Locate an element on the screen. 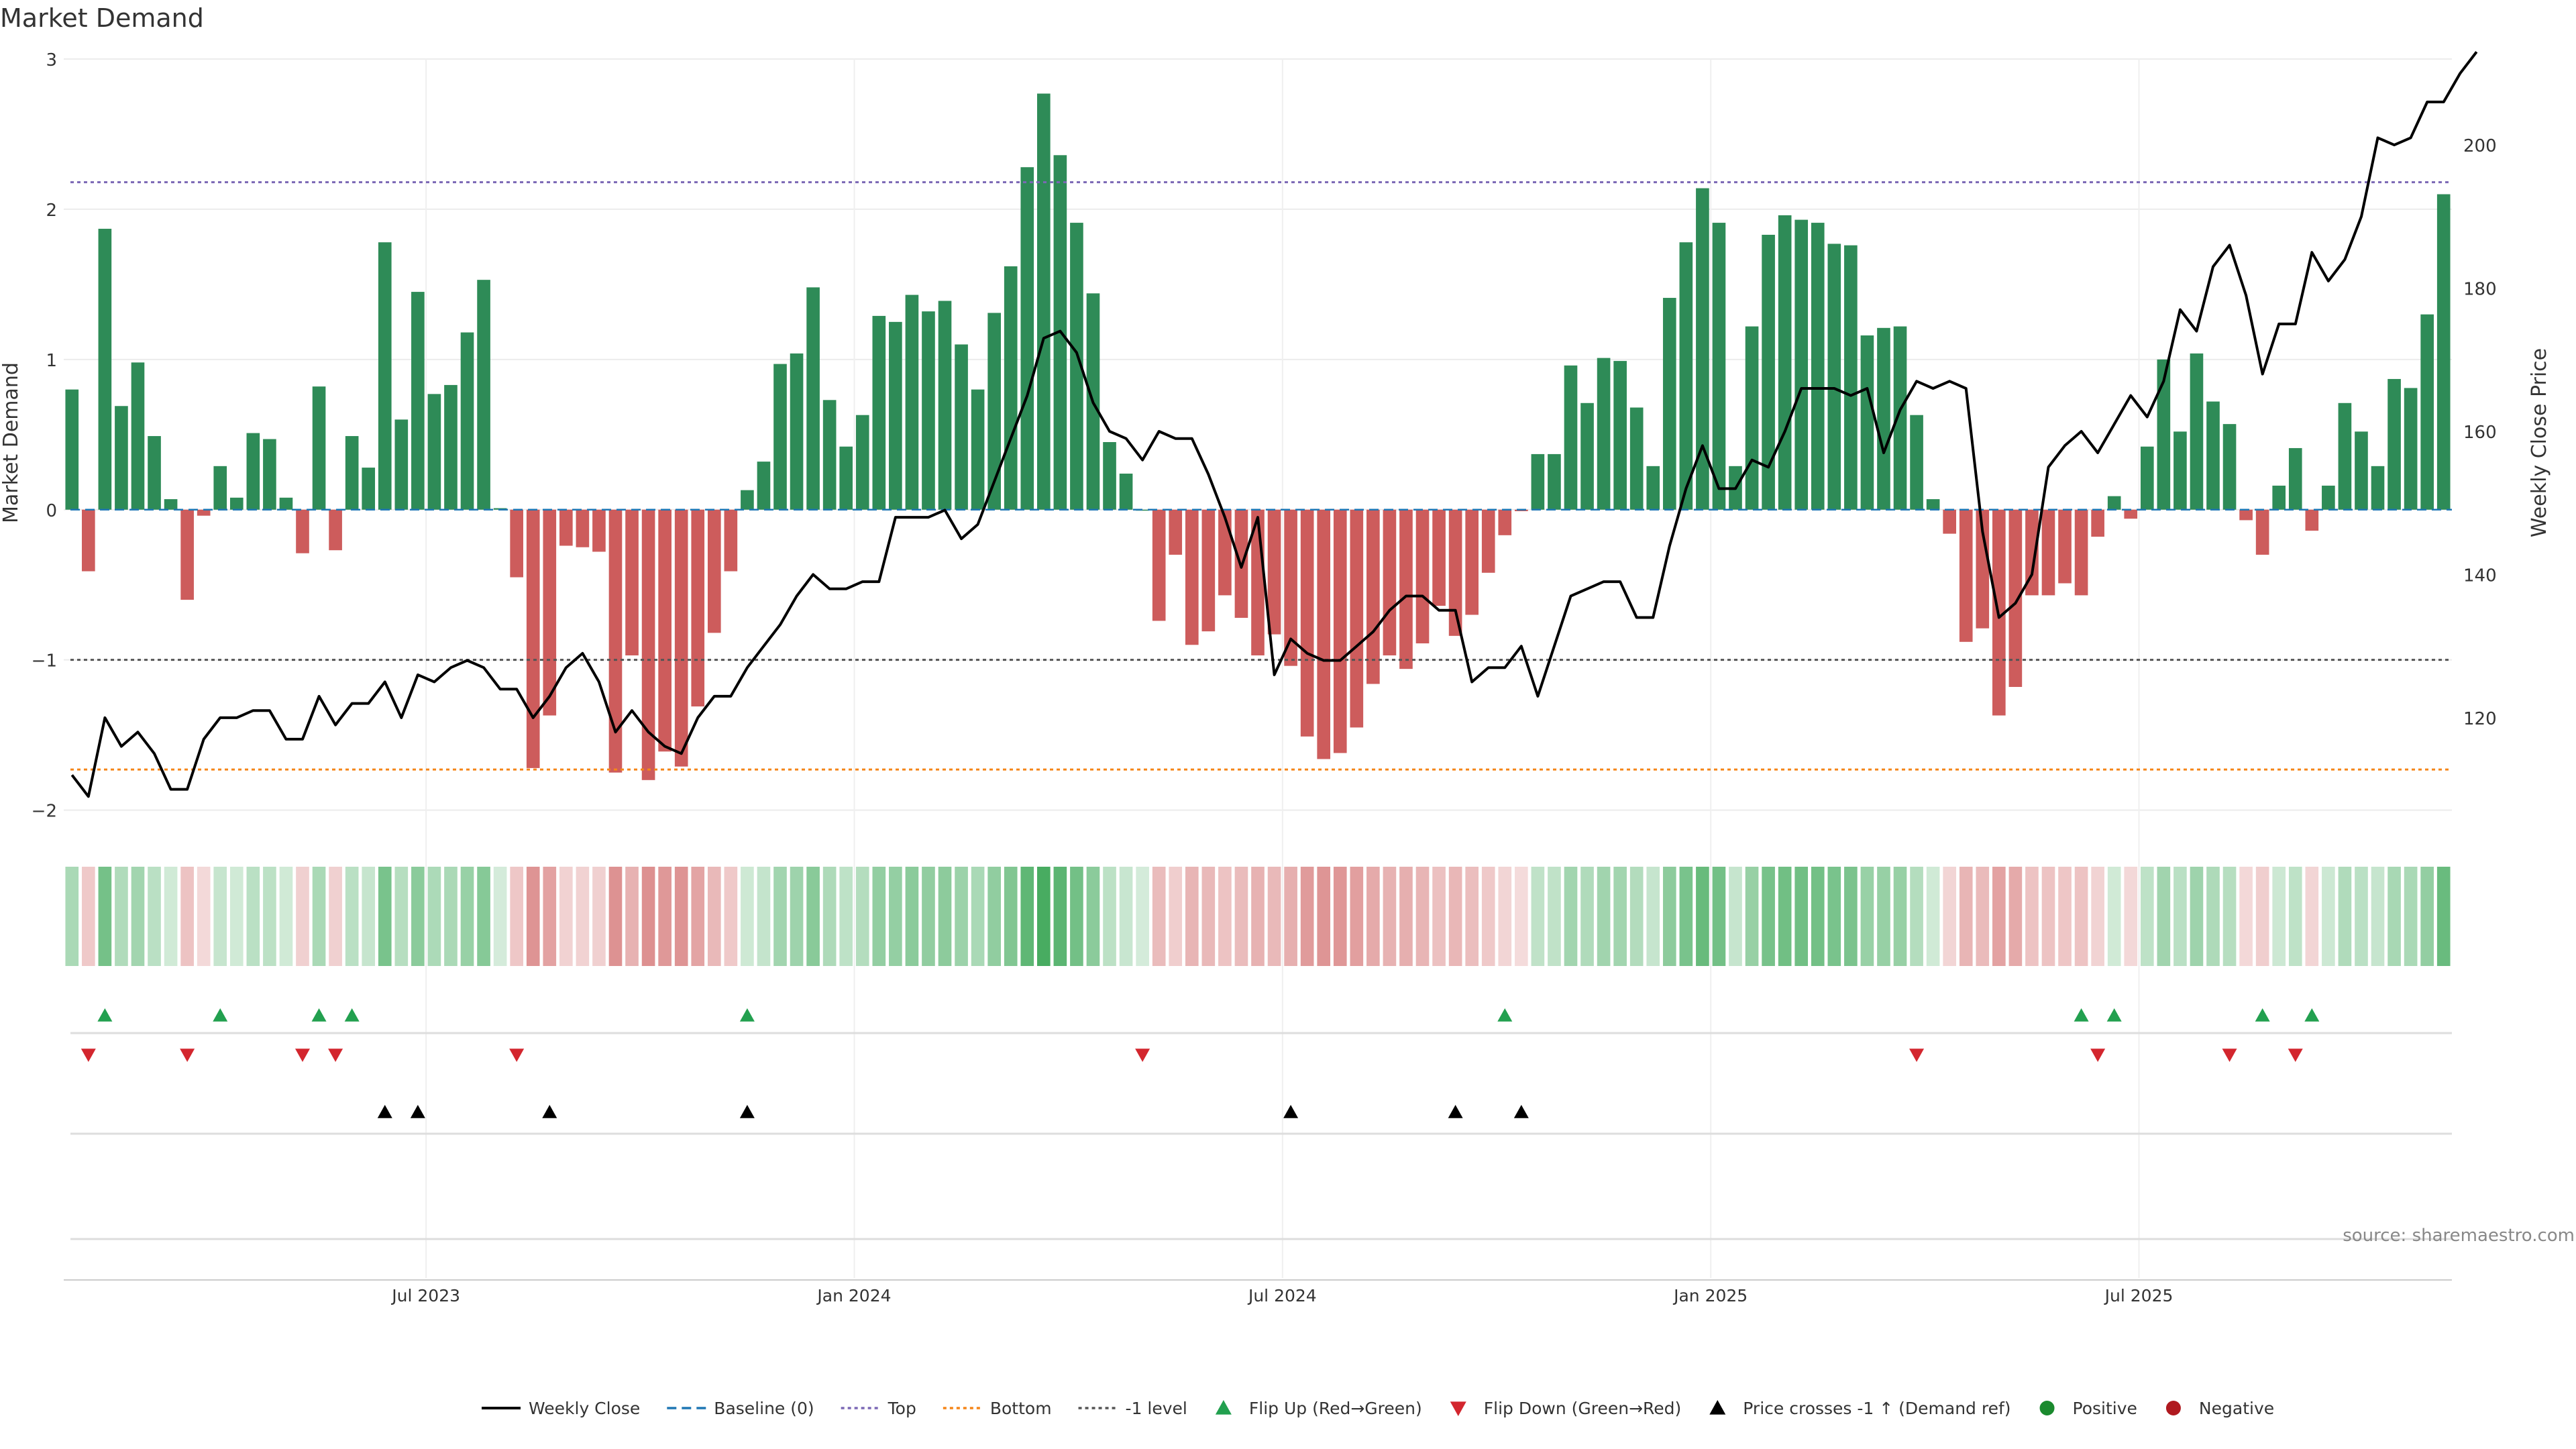  legend-item: Weekly Close is located at coordinates (561, 1408).